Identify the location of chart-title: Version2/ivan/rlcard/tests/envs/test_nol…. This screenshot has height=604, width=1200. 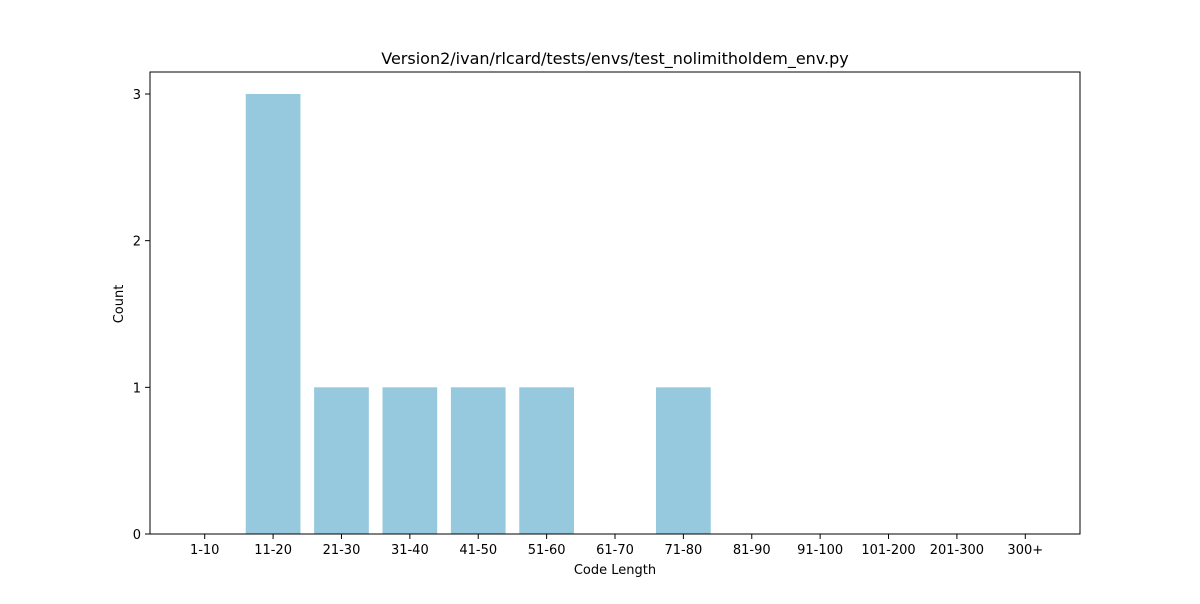
(615, 59).